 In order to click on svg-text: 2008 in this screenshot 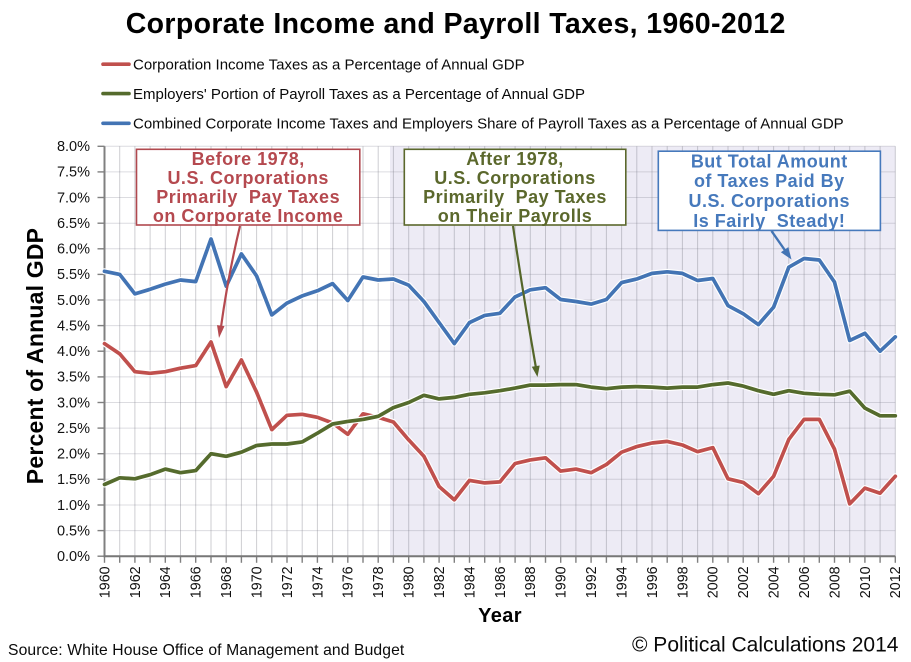, I will do `click(835, 582)`.